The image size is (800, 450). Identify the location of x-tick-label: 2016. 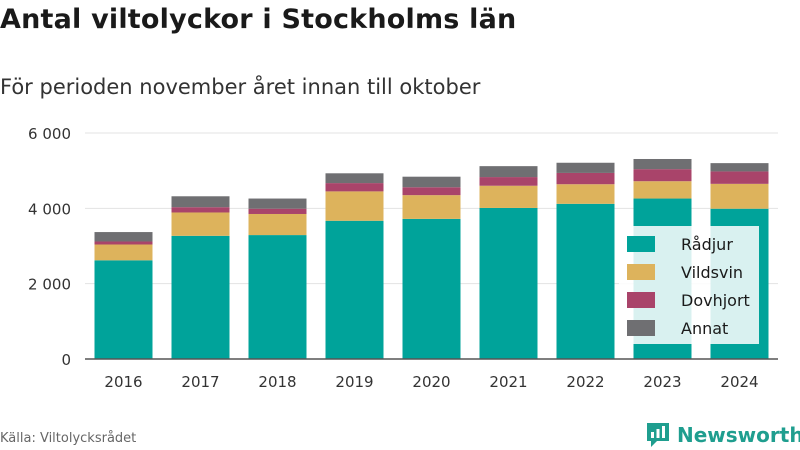
(123, 382).